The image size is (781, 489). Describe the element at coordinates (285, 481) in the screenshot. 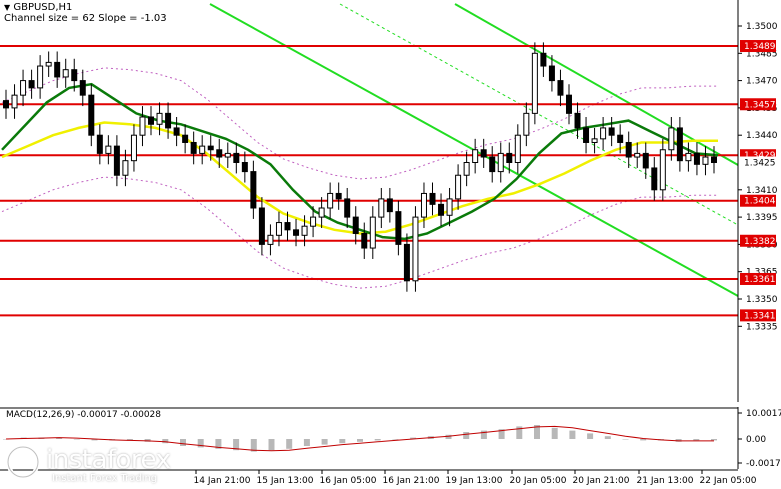

I see `time-label: 15 Jan 13:00` at that location.